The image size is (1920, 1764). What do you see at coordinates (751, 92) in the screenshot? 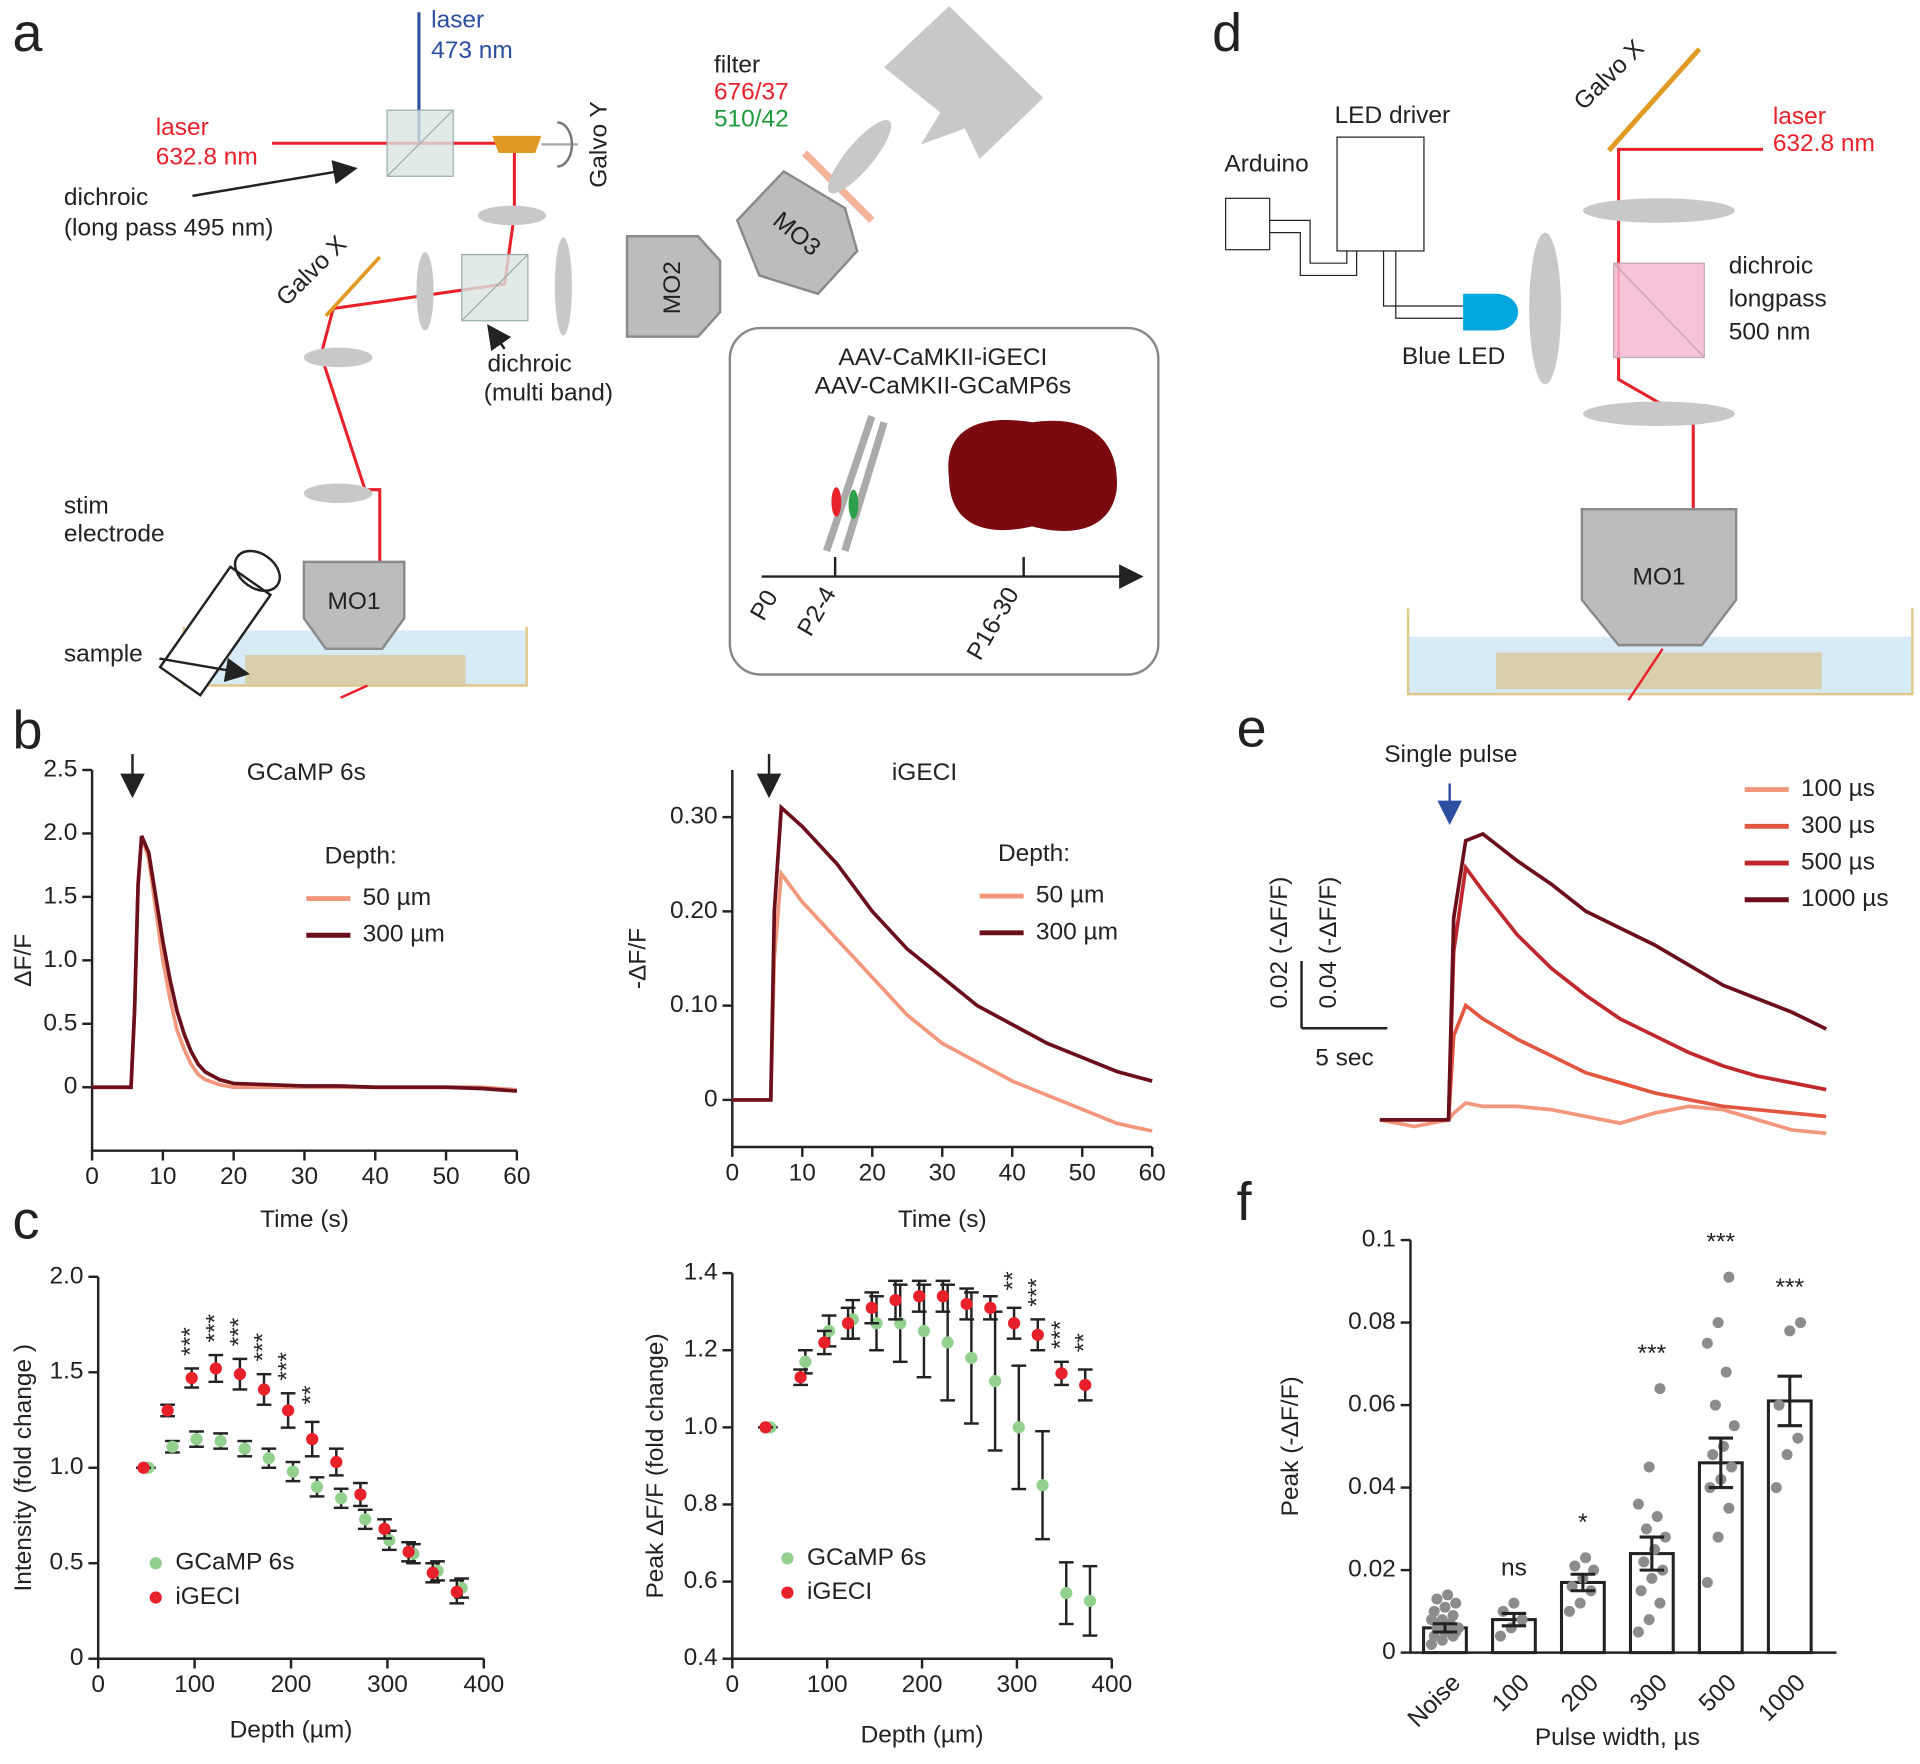
I see `label: 676/37` at bounding box center [751, 92].